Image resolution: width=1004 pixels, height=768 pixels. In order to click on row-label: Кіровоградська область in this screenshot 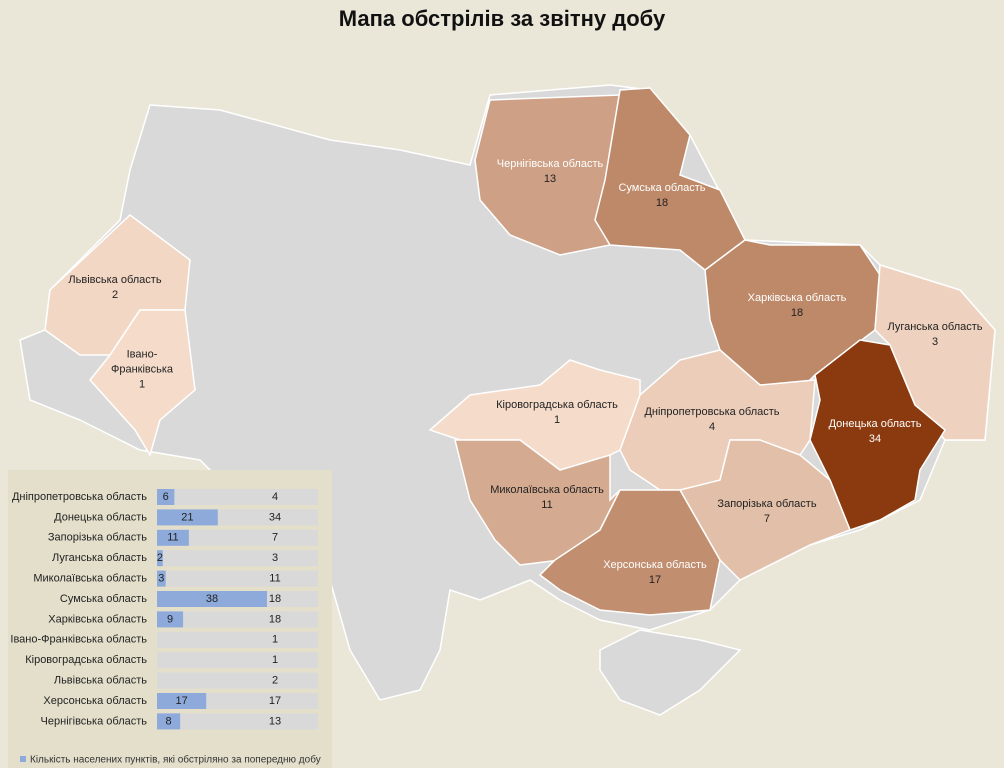, I will do `click(86, 660)`.